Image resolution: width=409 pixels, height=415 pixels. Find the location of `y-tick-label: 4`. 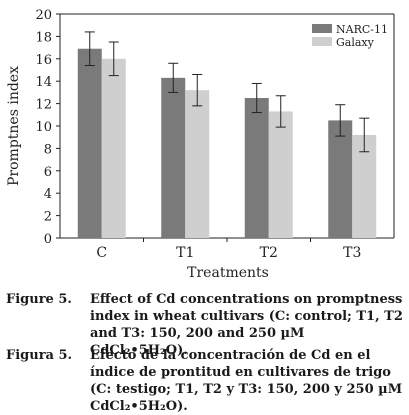

y-tick-label: 4 is located at coordinates (48, 194).